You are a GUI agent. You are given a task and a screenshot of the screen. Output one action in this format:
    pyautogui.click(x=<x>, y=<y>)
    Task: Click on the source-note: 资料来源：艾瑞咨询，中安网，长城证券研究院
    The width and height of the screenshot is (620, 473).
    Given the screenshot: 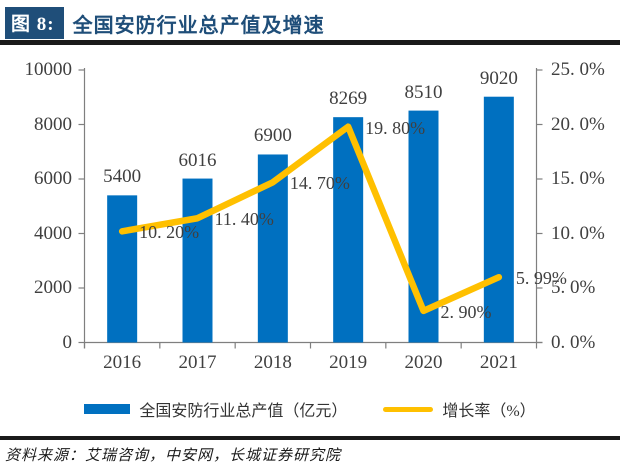 What is the action you would take?
    pyautogui.click(x=173, y=456)
    